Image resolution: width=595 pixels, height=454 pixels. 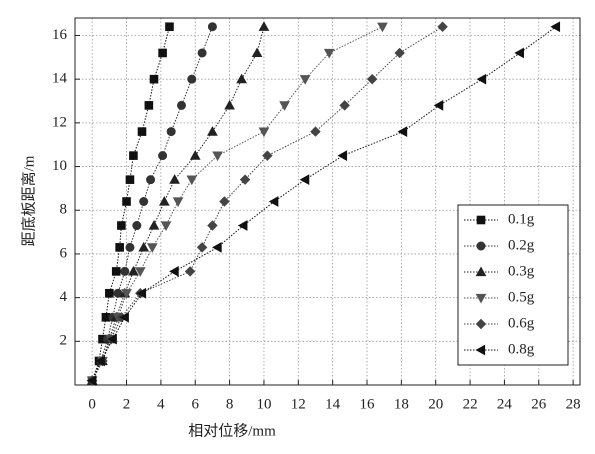 What do you see at coordinates (521, 219) in the screenshot?
I see `legend-label: 0.1g` at bounding box center [521, 219].